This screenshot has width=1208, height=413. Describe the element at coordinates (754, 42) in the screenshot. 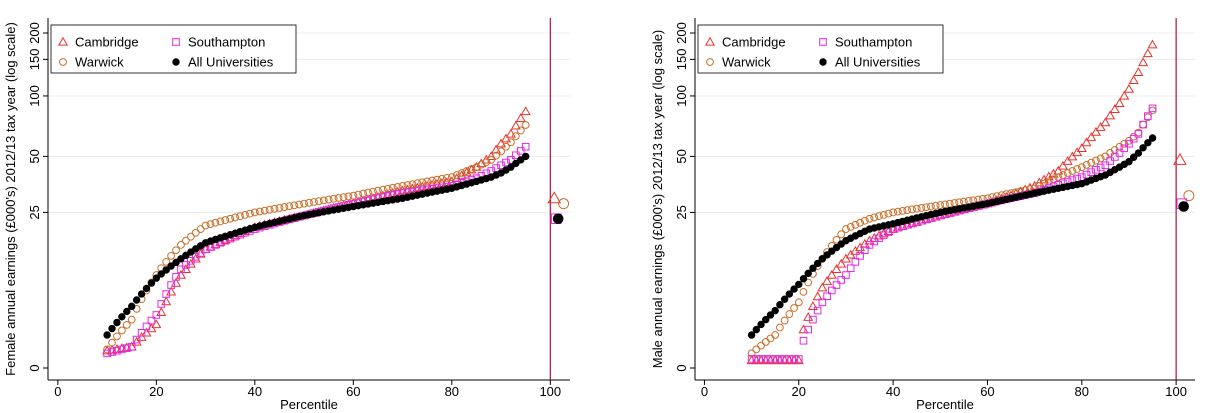

I see `legend-label: Cambridge` at that location.